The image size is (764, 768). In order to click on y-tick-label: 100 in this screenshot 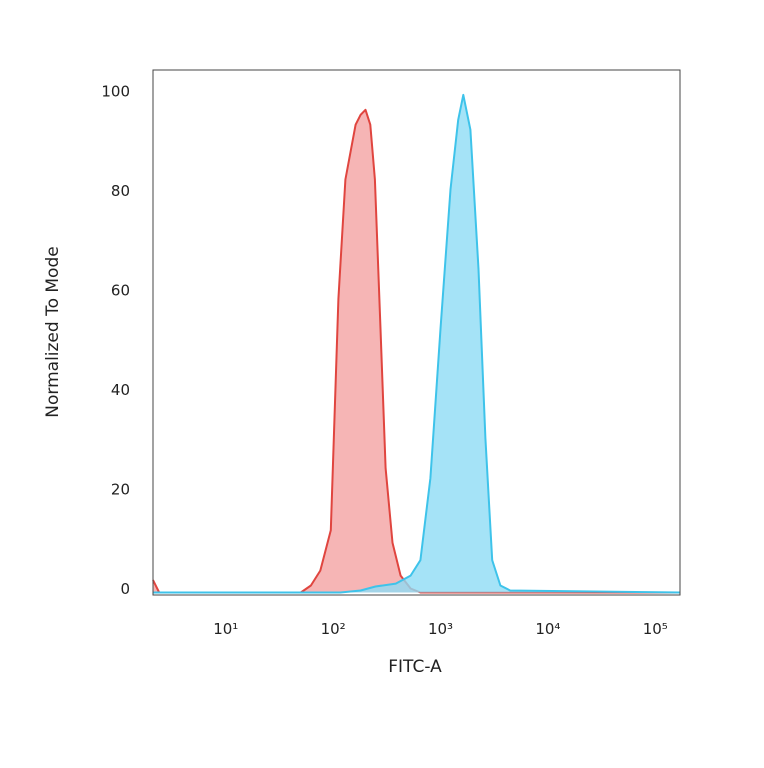, I will do `click(115, 91)`.